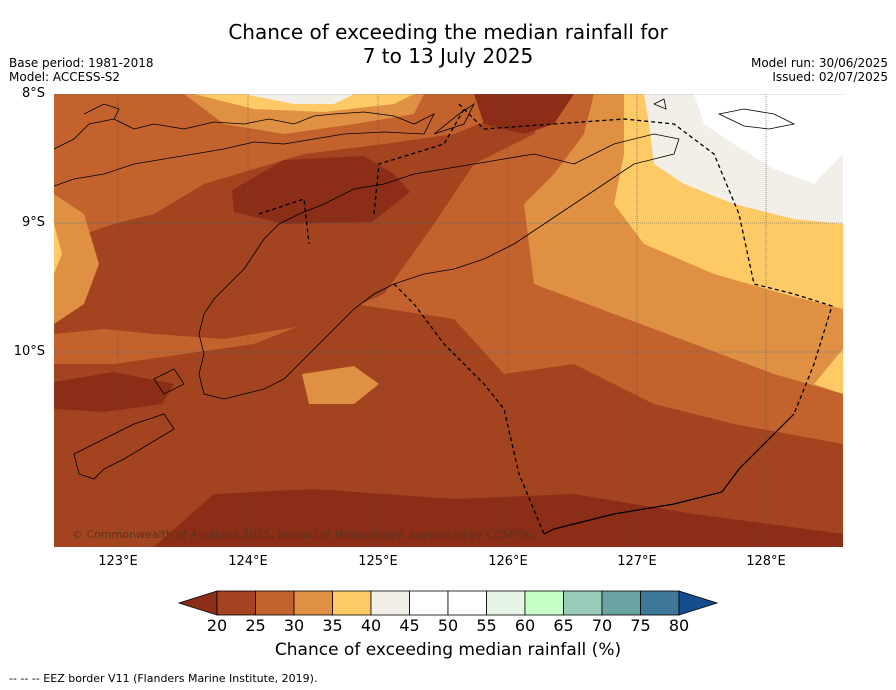 This screenshot has width=896, height=690. Describe the element at coordinates (76, 259) in the screenshot. I see `band-30-35-west` at that location.